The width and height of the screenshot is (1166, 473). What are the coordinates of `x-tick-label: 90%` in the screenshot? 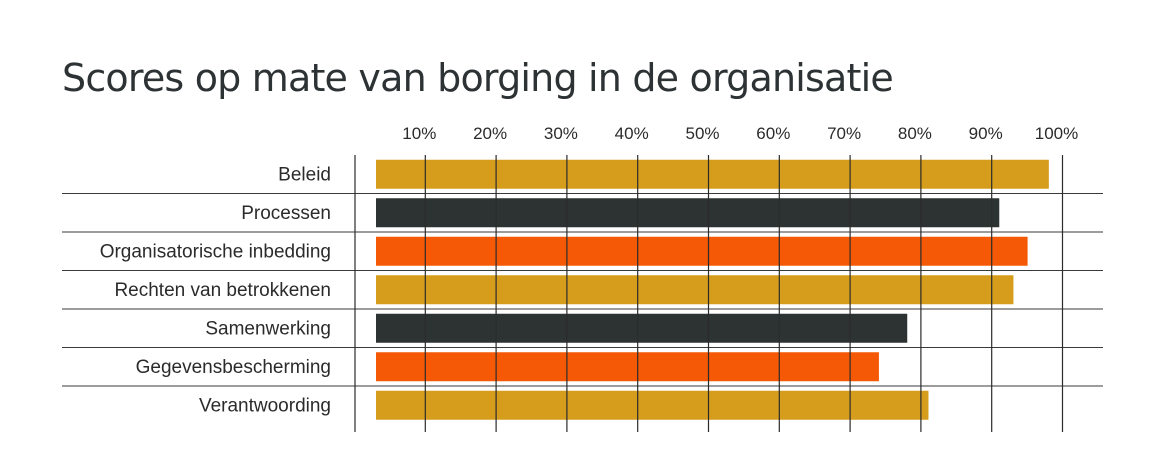 It's located at (986, 133).